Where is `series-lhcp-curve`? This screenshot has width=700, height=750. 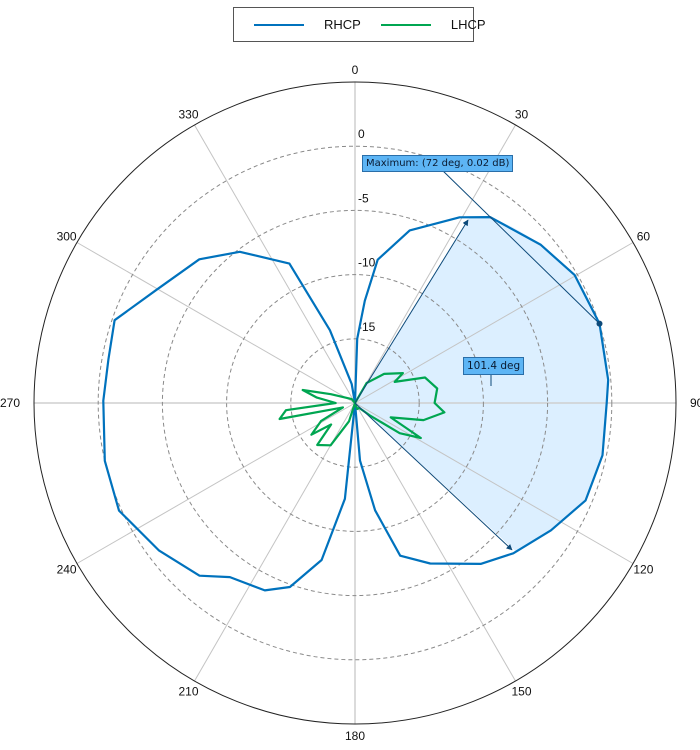
series-lhcp-curve is located at coordinates (362, 409).